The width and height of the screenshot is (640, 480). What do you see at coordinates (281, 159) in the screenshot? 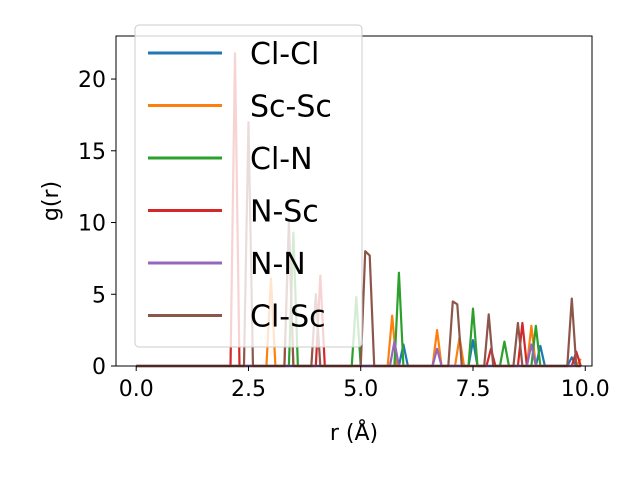
I see `legend-label: Cl-N` at bounding box center [281, 159].